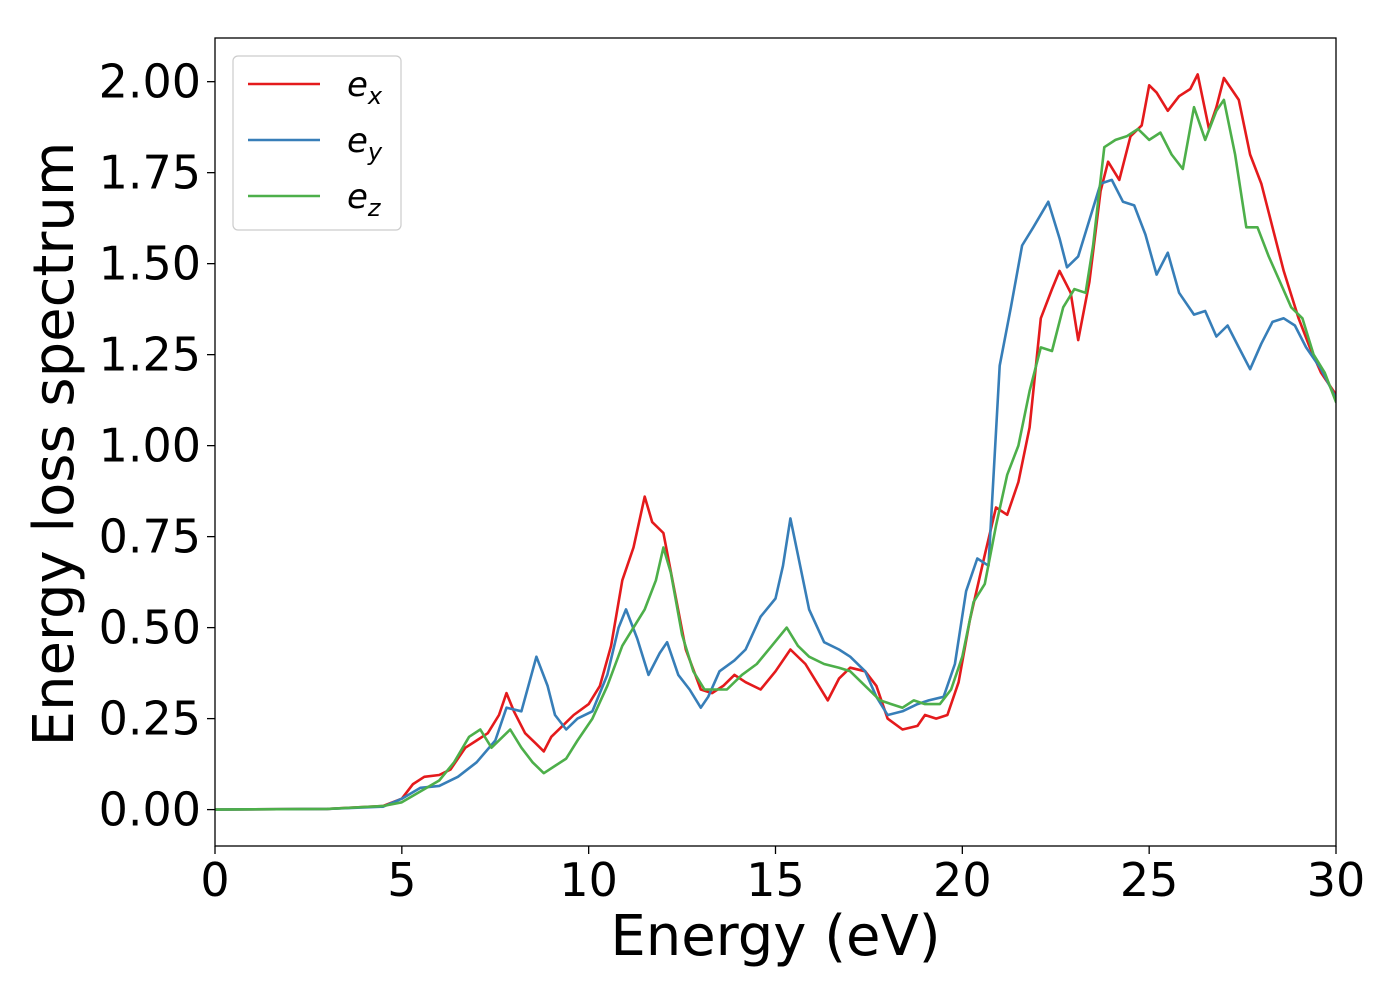 This screenshot has width=1400, height=1000. I want to click on legend-label-z: ez, so click(364, 199).